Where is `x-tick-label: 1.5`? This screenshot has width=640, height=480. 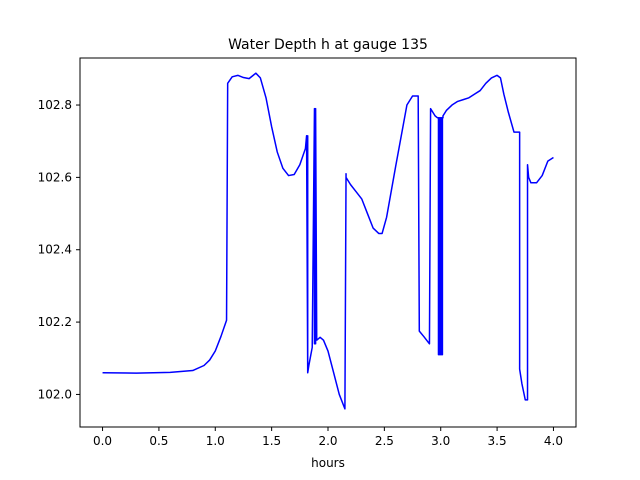 x-tick-label: 1.5 is located at coordinates (271, 441).